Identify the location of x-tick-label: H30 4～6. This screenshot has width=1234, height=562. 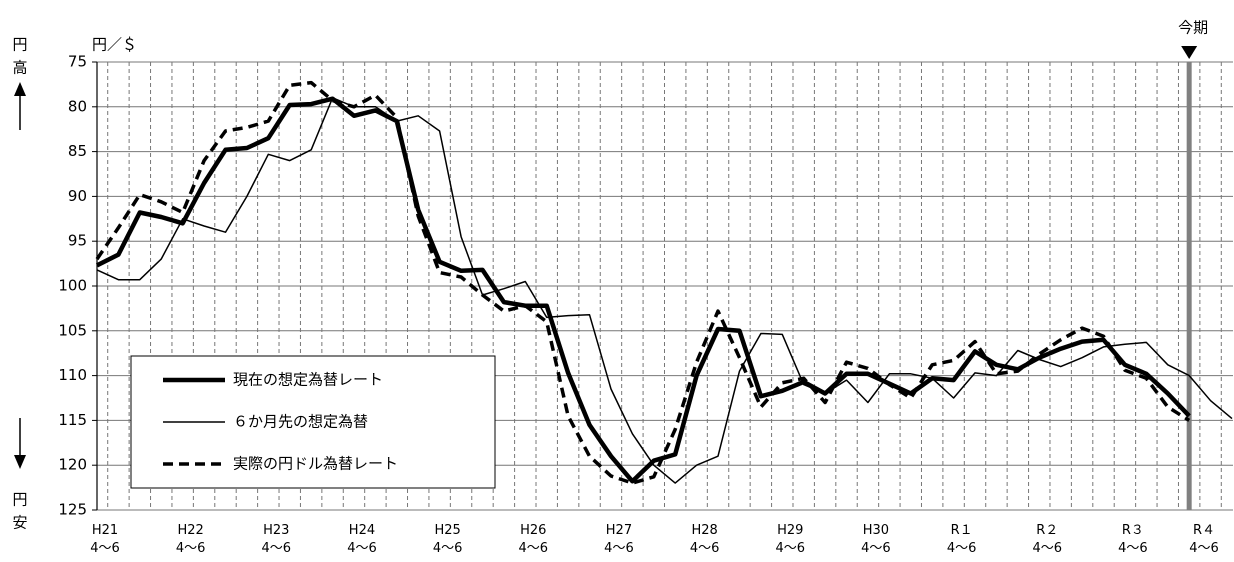
(876, 539).